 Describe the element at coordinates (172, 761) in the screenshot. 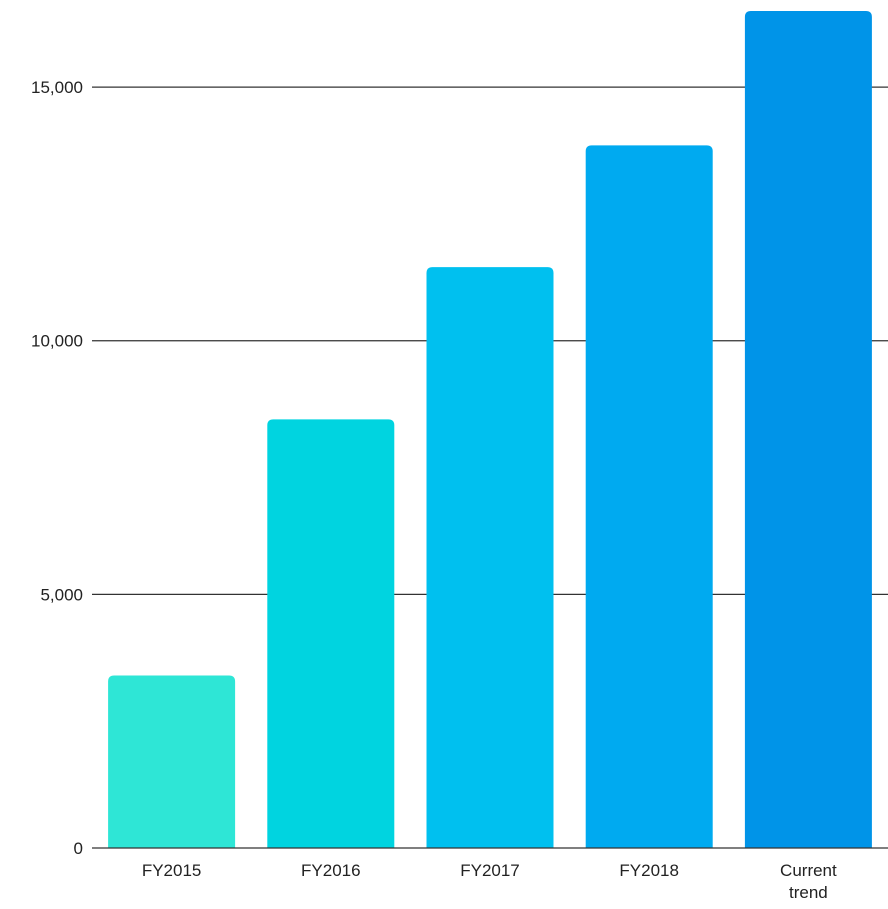

I see `bar-fy2015` at that location.